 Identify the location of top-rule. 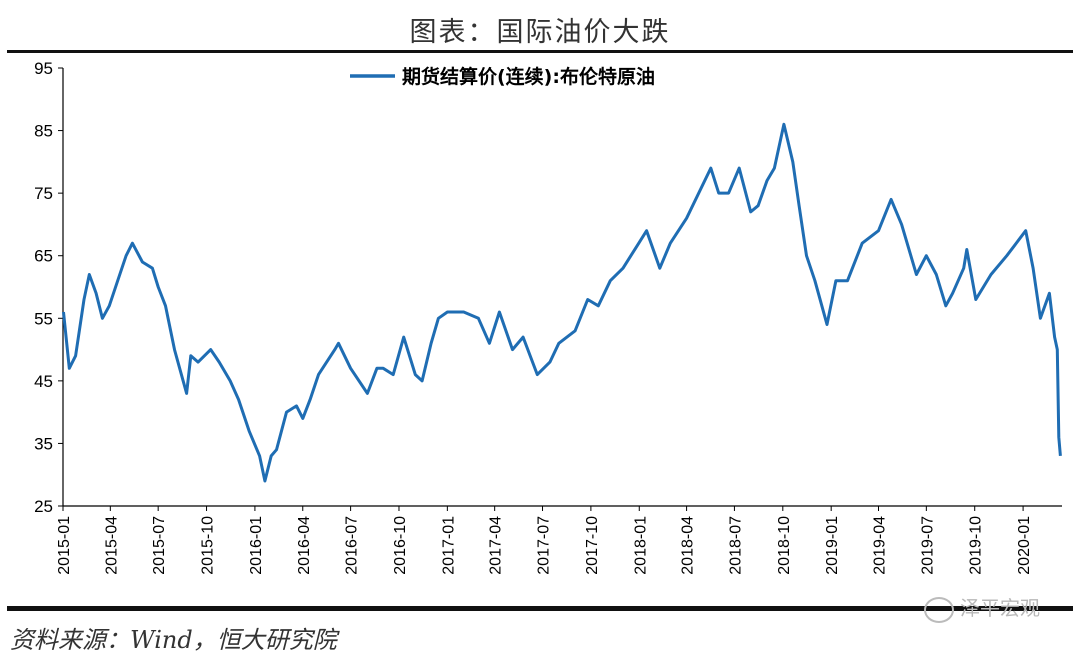
(540, 51).